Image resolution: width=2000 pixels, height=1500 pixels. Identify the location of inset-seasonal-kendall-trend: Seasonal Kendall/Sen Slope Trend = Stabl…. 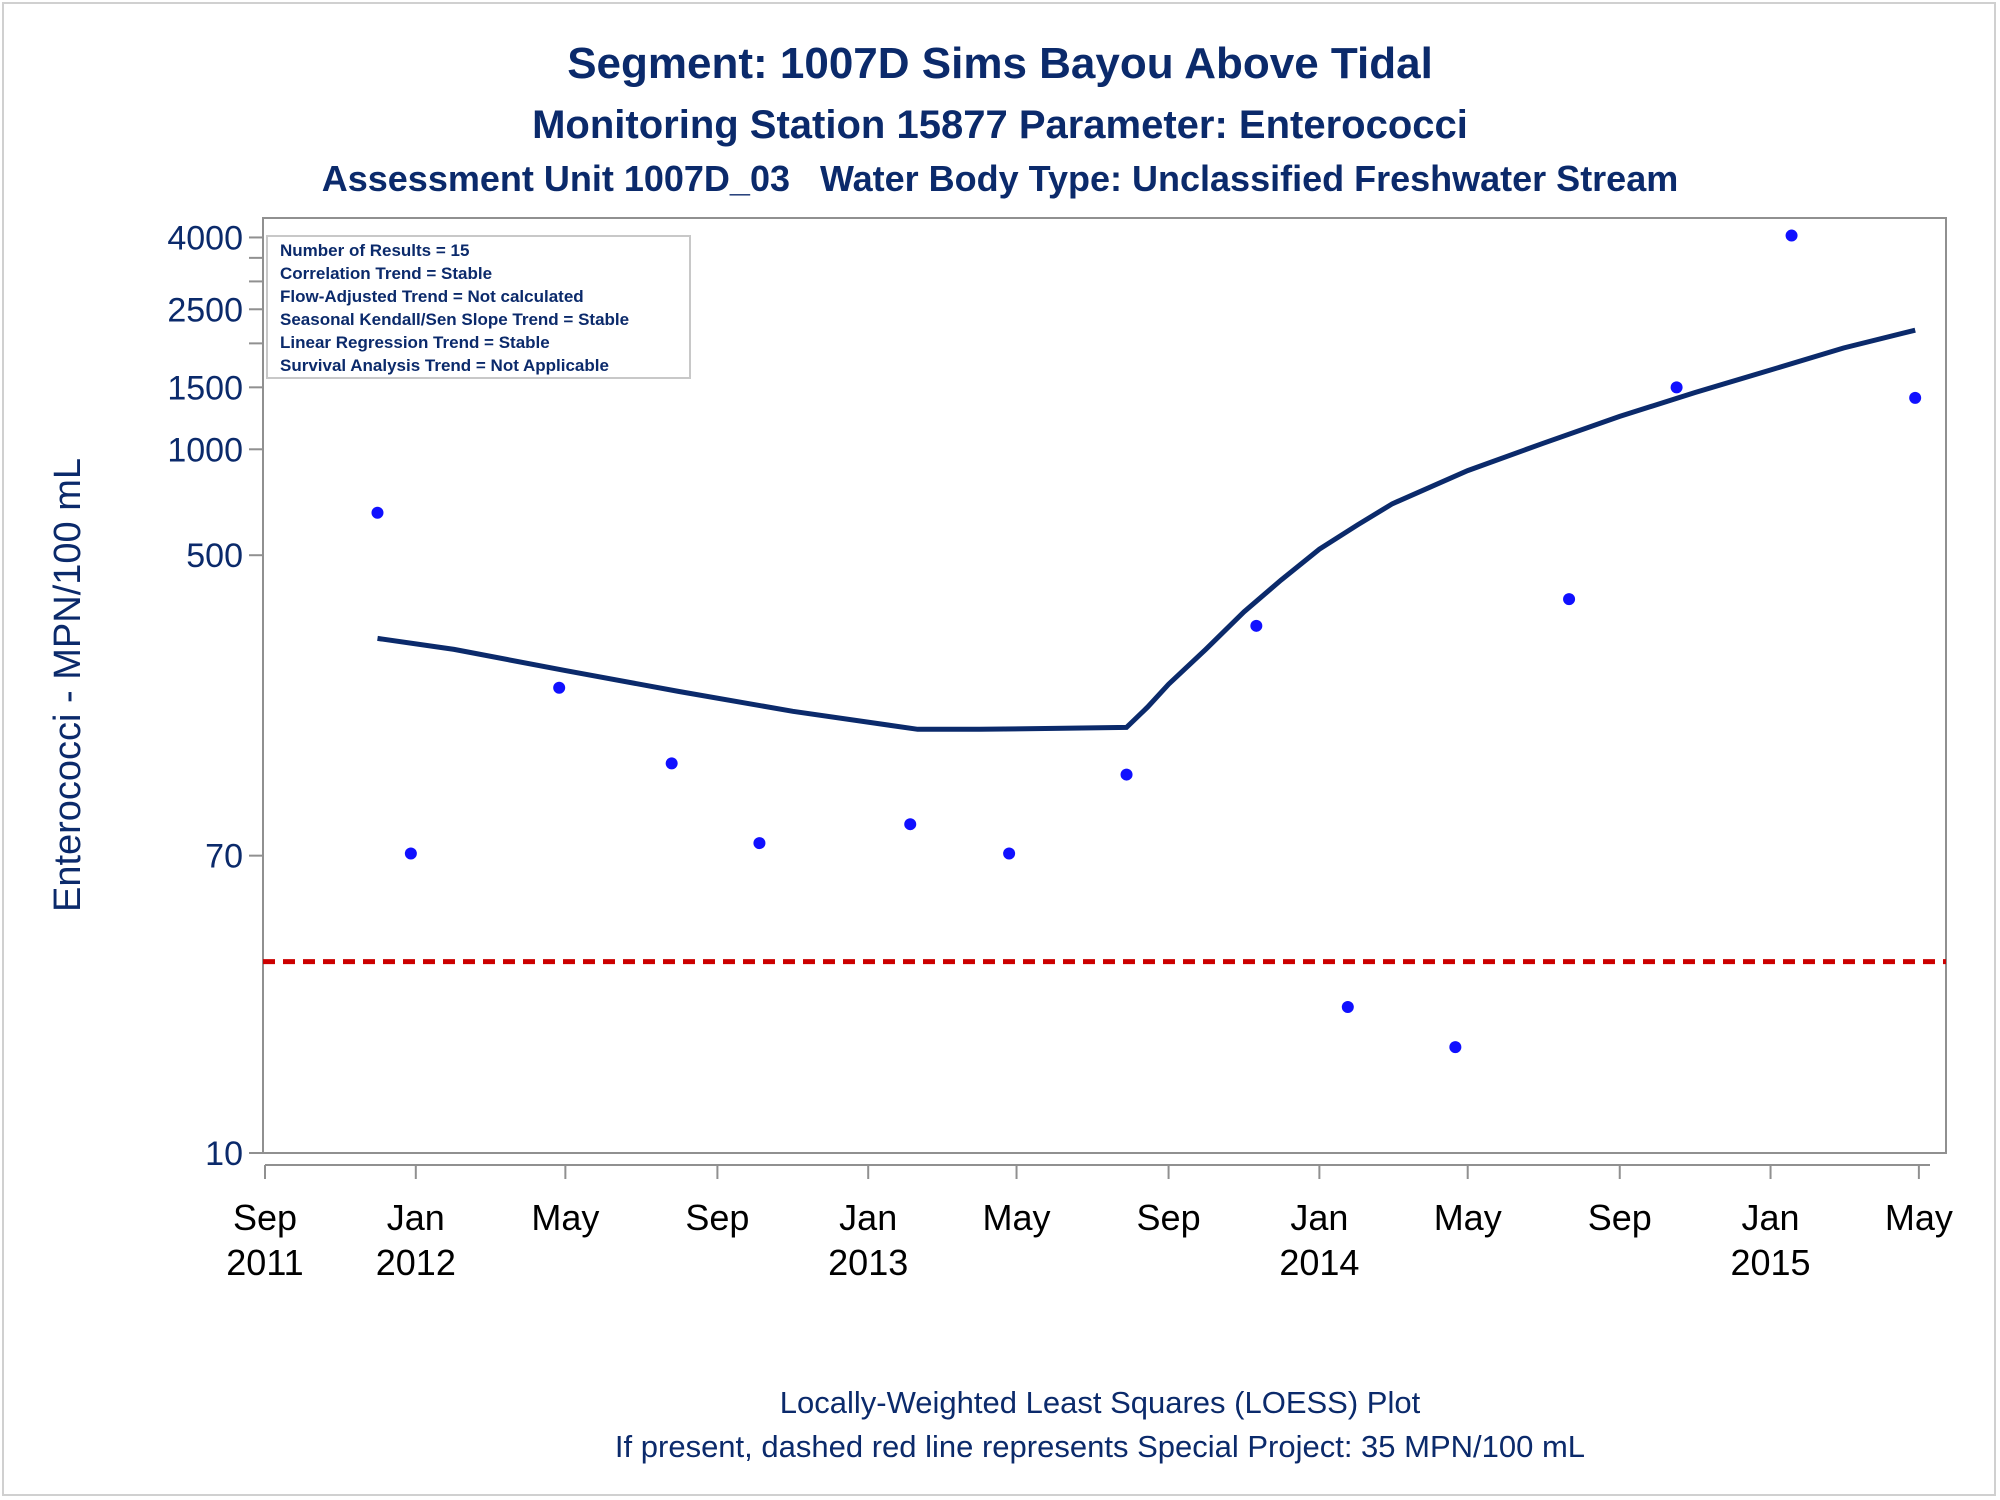
(454, 319).